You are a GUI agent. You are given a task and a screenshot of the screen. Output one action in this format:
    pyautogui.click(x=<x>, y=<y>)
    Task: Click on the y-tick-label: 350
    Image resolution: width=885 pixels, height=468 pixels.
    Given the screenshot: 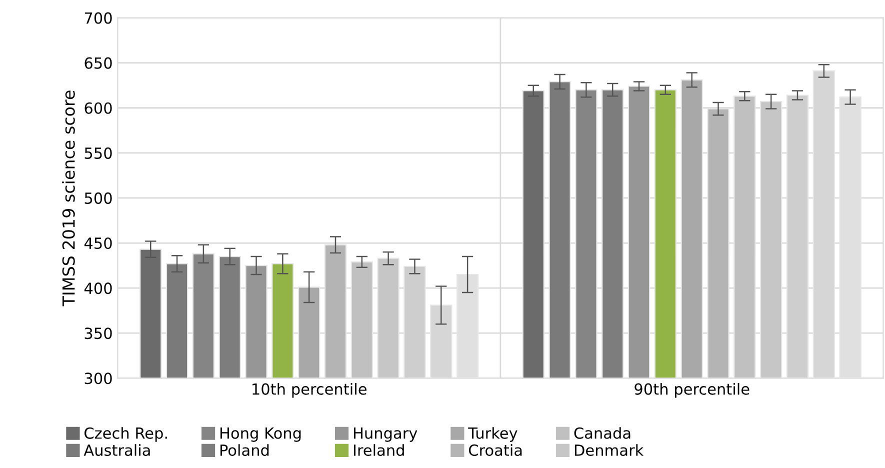 What is the action you would take?
    pyautogui.click(x=98, y=334)
    